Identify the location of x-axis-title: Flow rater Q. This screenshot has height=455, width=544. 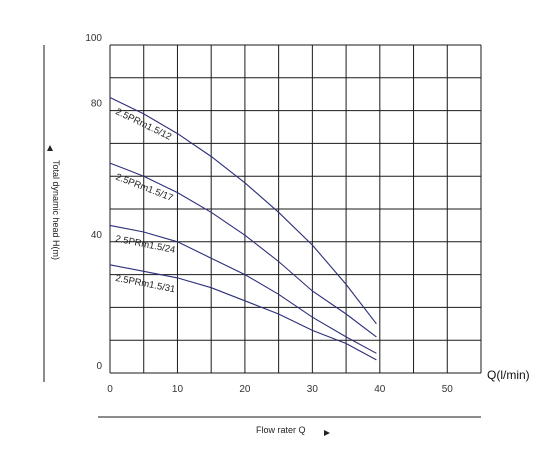
(281, 430).